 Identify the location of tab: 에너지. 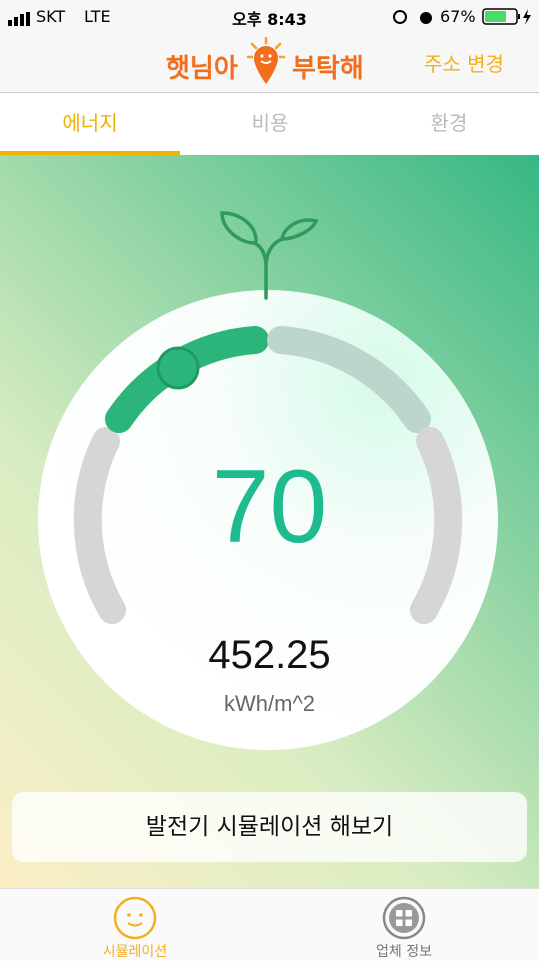
(90, 123).